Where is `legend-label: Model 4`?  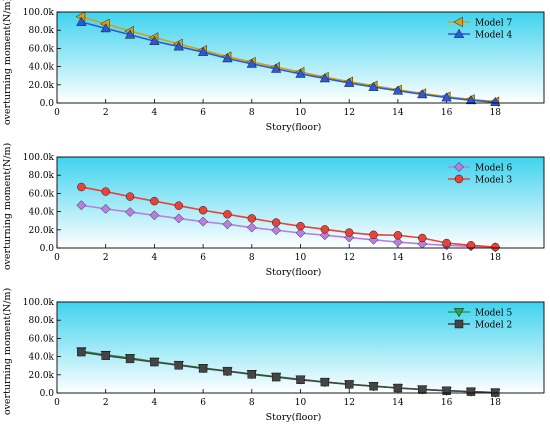 legend-label: Model 4 is located at coordinates (493, 36).